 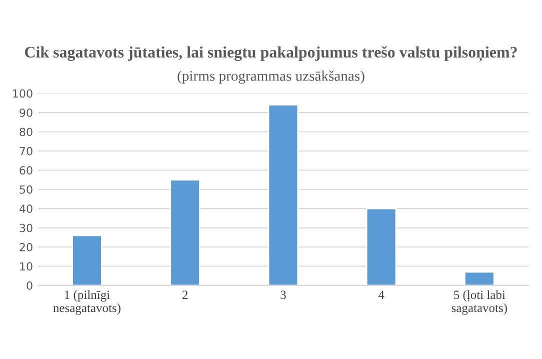 I want to click on y-tick-label: 90, so click(x=26, y=112).